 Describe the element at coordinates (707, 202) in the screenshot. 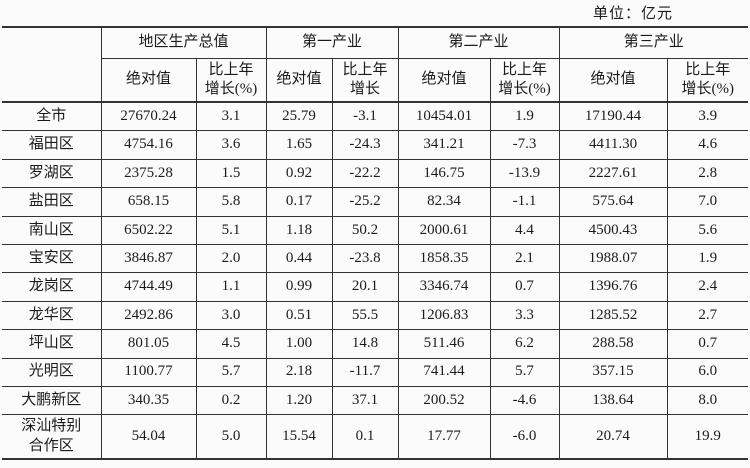

I see `value-cell: 7.0` at that location.